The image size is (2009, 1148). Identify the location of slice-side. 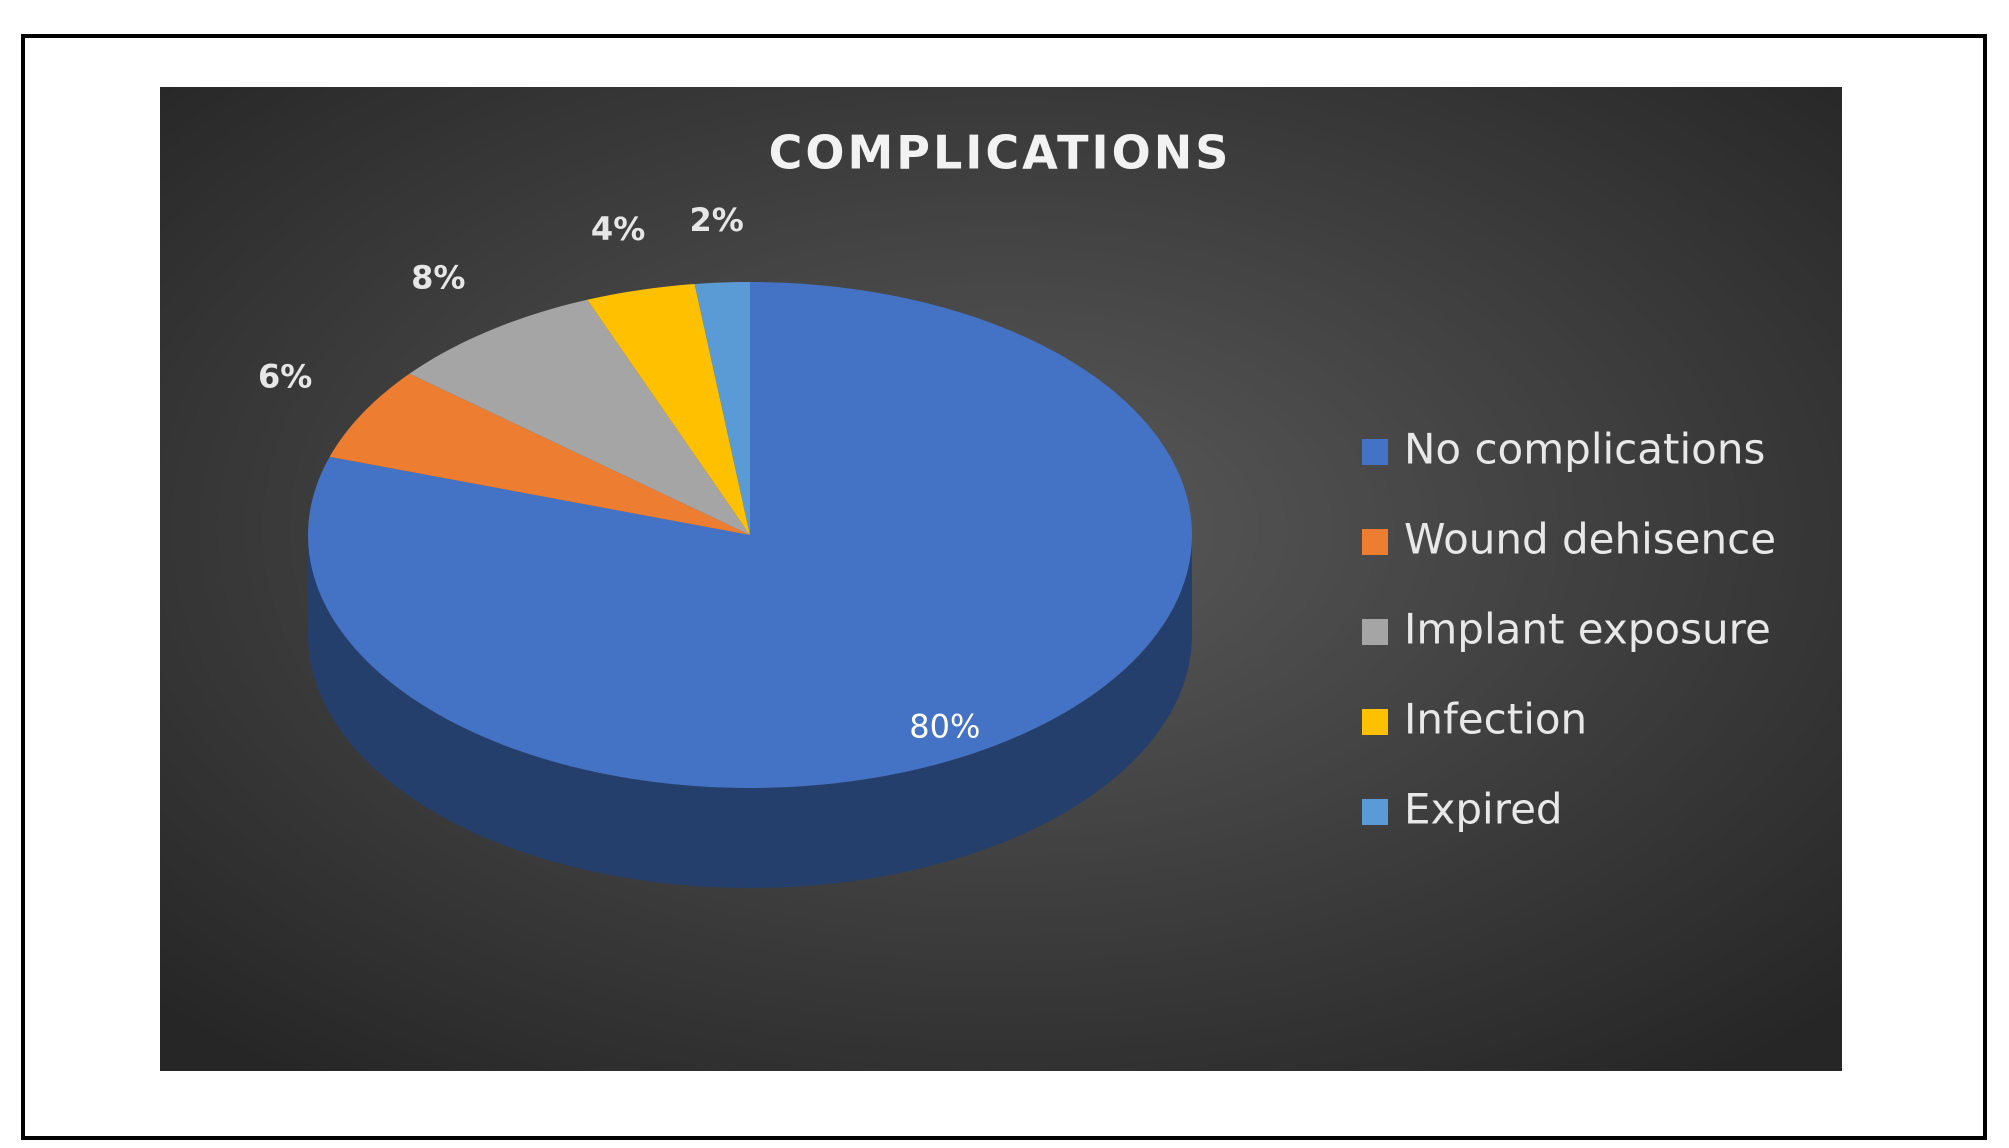
(750, 711).